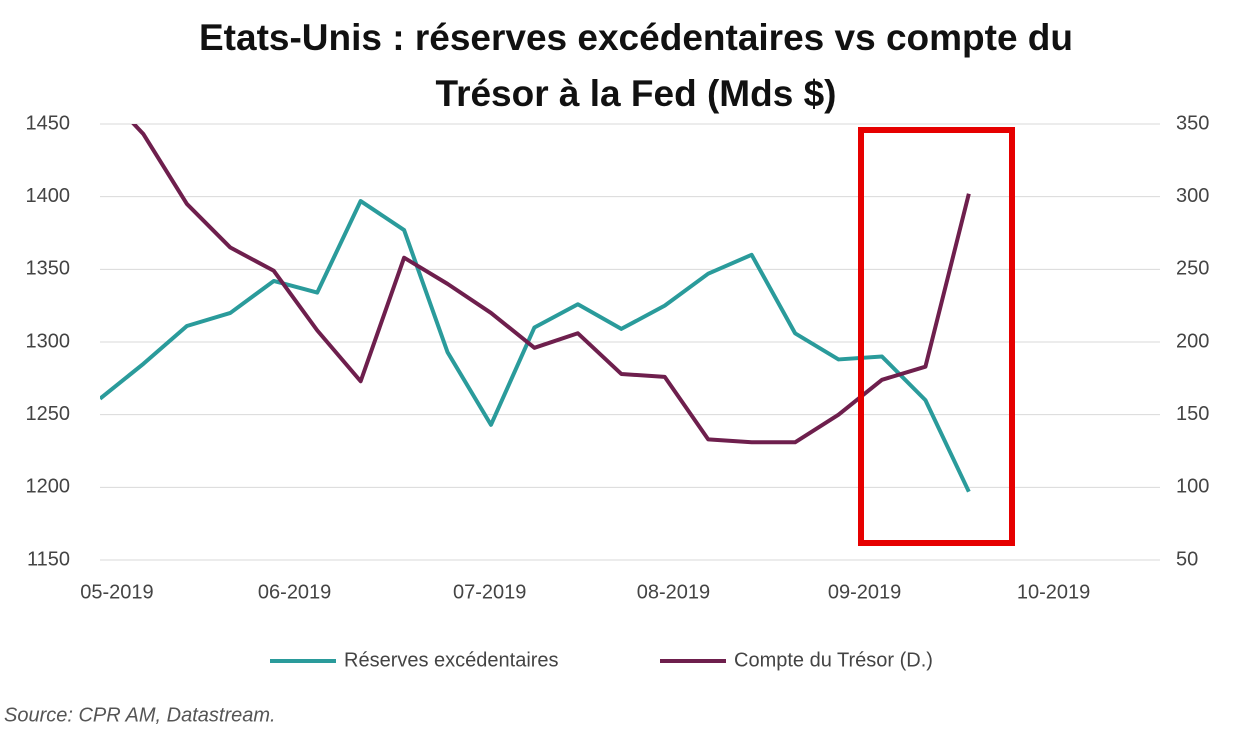 The width and height of the screenshot is (1236, 739). What do you see at coordinates (48, 559) in the screenshot?
I see `y-tick-label: 1150` at bounding box center [48, 559].